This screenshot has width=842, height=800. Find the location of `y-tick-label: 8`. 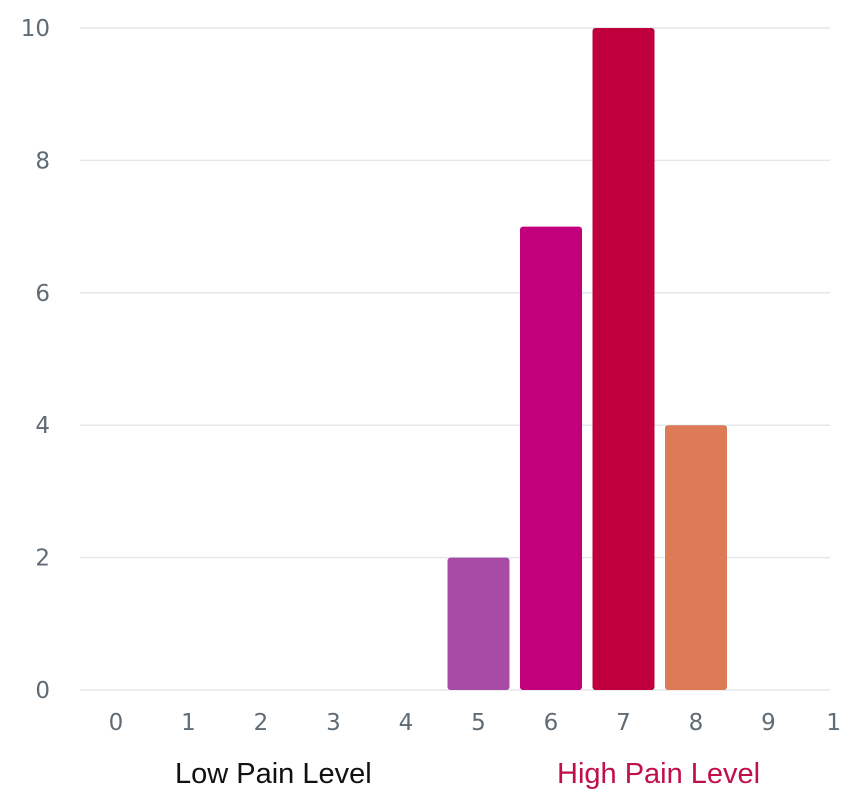

y-tick-label: 8 is located at coordinates (42, 161).